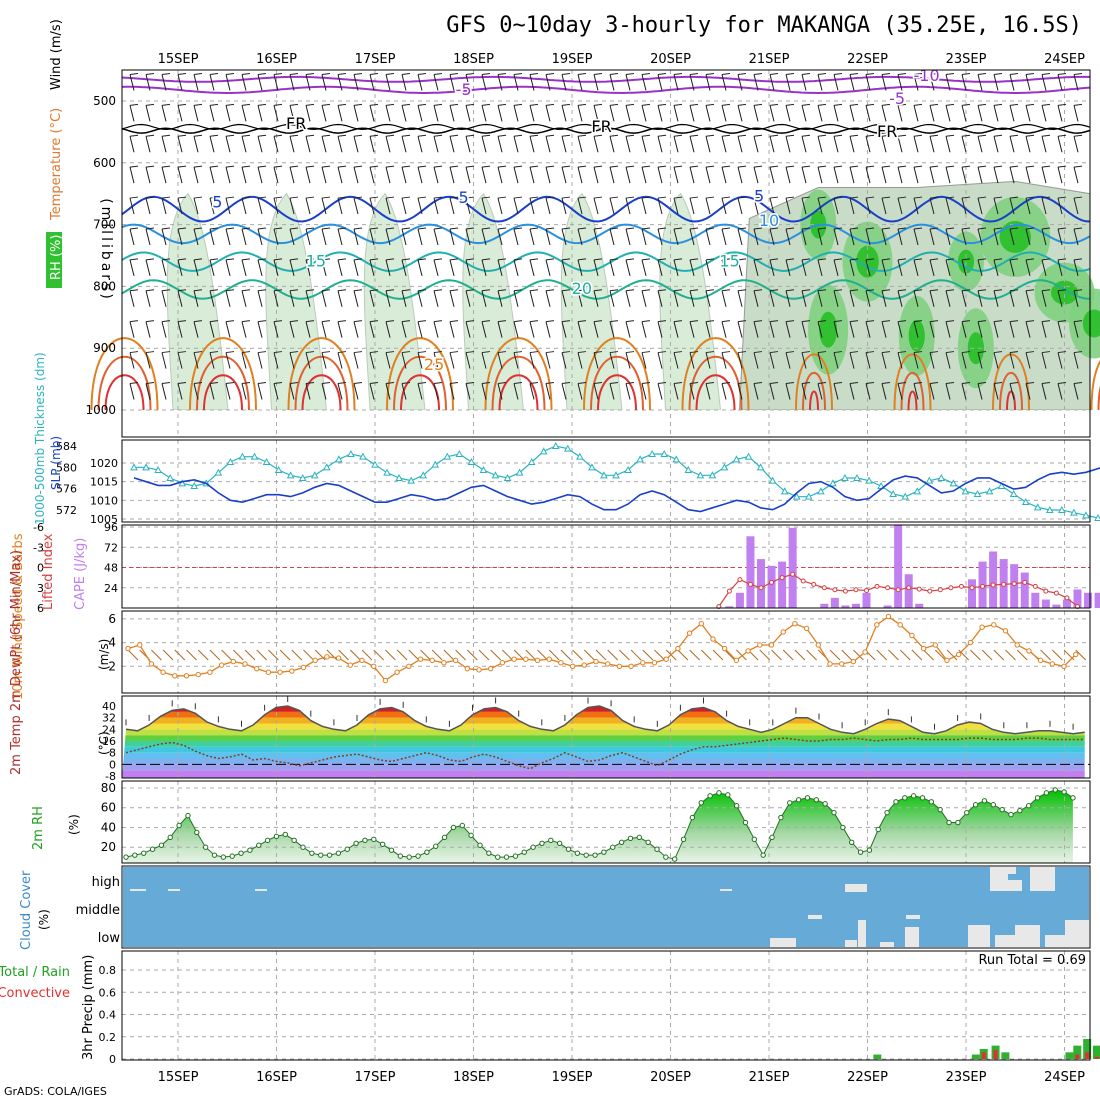 This screenshot has width=1100, height=1104. Describe the element at coordinates (464, 197) in the screenshot. I see `contour-label: 5` at that location.